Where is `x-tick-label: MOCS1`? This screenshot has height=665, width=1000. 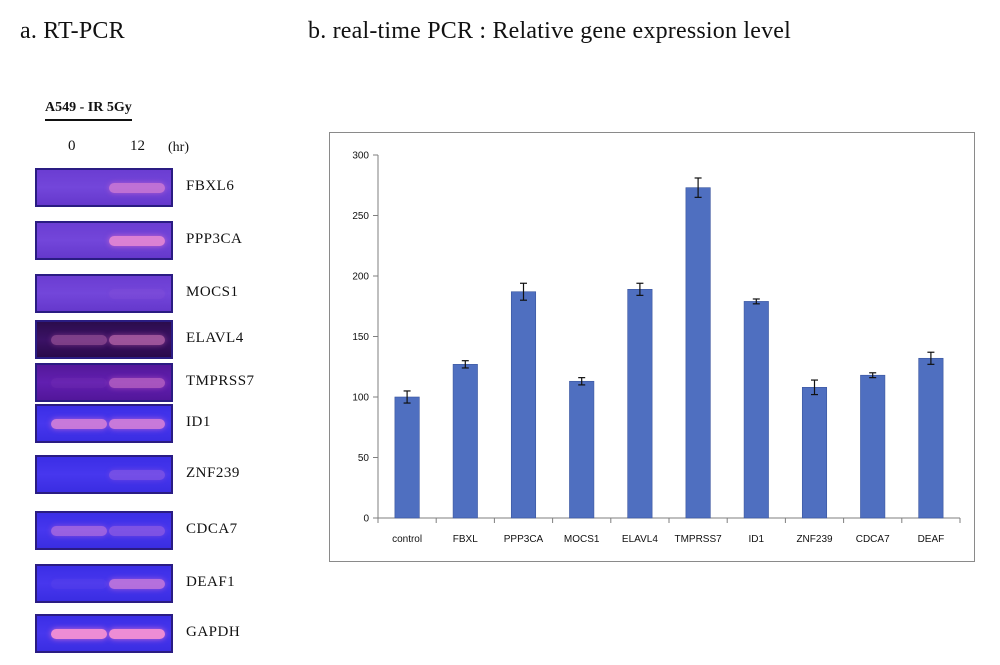 x-tick-label: MOCS1 is located at coordinates (582, 539).